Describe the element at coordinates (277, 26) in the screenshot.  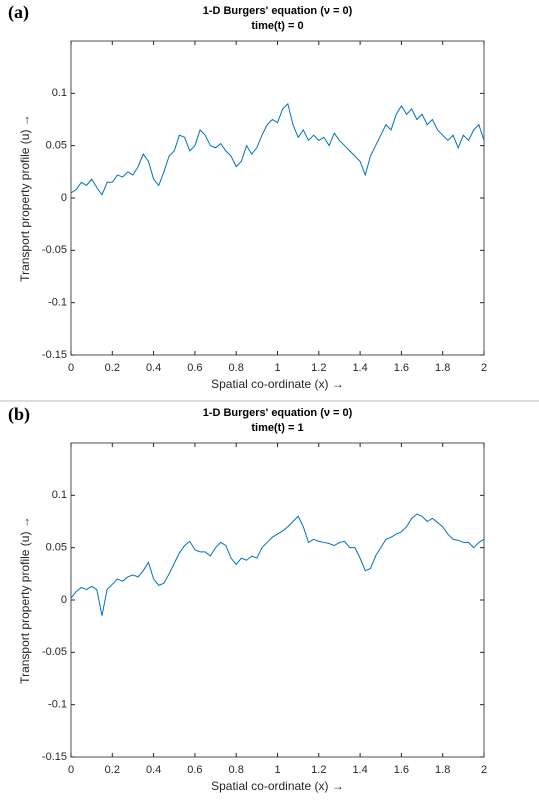
I see `chart-subtitle: time(t) = 0` at that location.